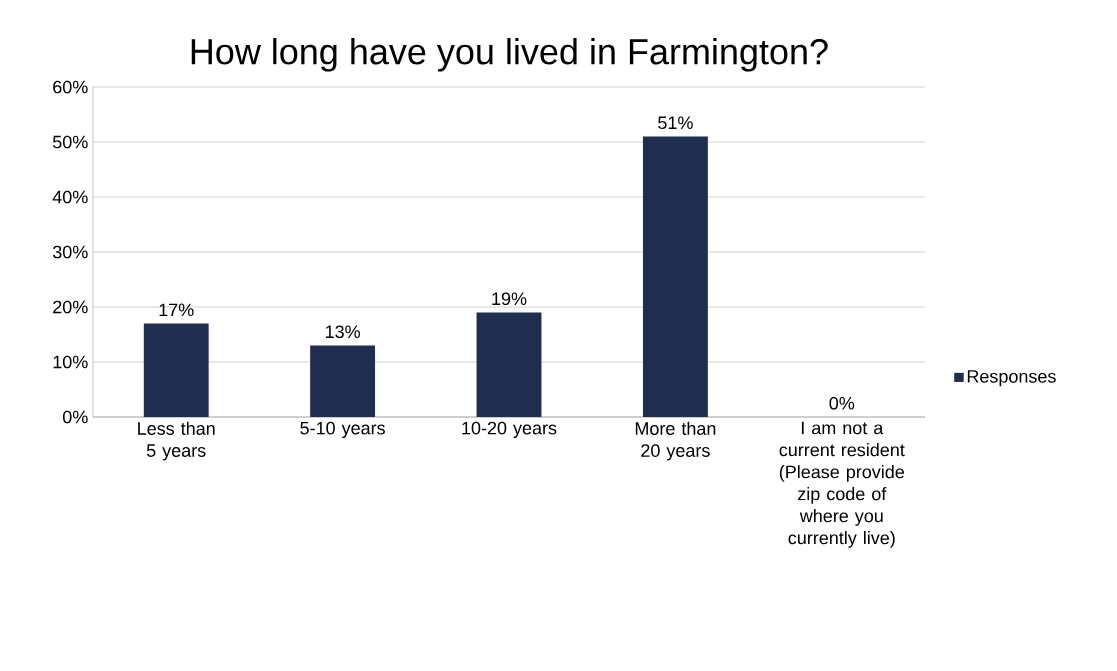 The height and width of the screenshot is (671, 1117). What do you see at coordinates (842, 403) in the screenshot?
I see `data-label: 0%` at bounding box center [842, 403].